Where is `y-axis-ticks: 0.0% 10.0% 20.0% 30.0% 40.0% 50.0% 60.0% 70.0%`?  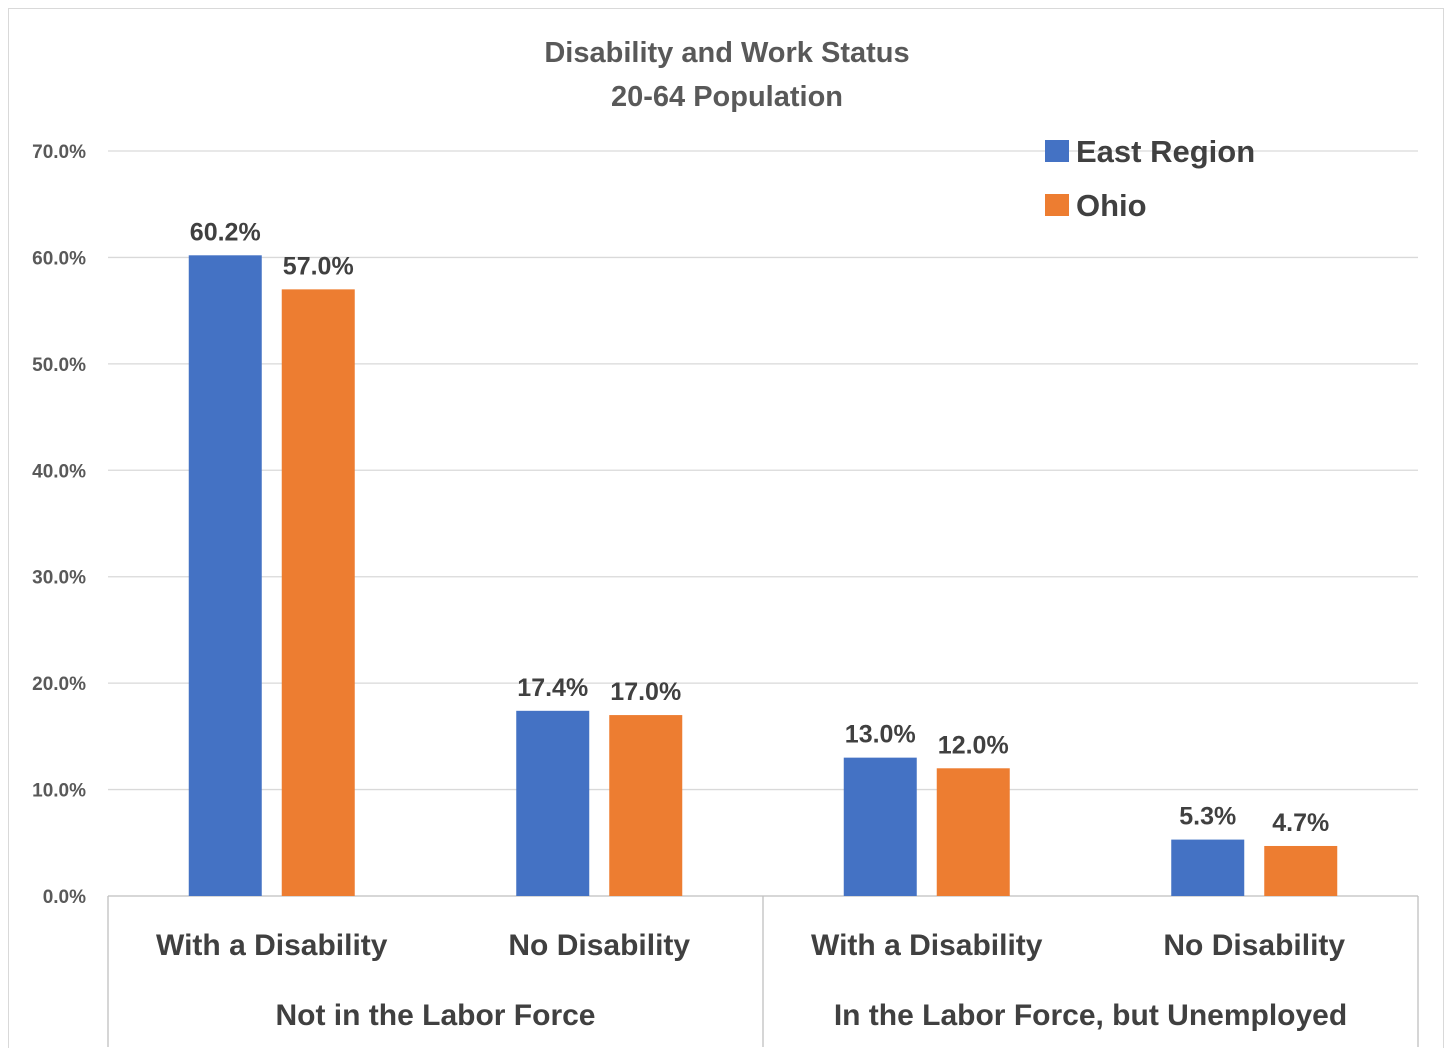 y-axis-ticks: 0.0% 10.0% 20.0% 30.0% 40.0% 50.0% 60.0% 70.0% is located at coordinates (59, 525).